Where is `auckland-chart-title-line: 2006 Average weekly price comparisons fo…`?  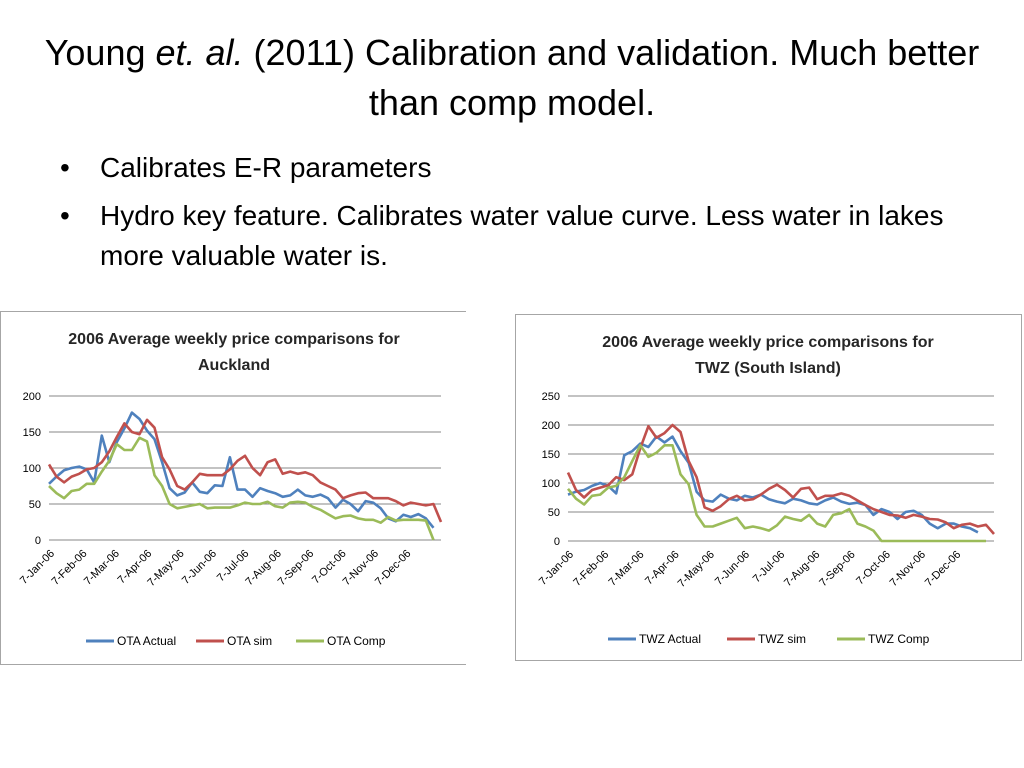 auckland-chart-title-line: 2006 Average weekly price comparisons fo… is located at coordinates (233, 339).